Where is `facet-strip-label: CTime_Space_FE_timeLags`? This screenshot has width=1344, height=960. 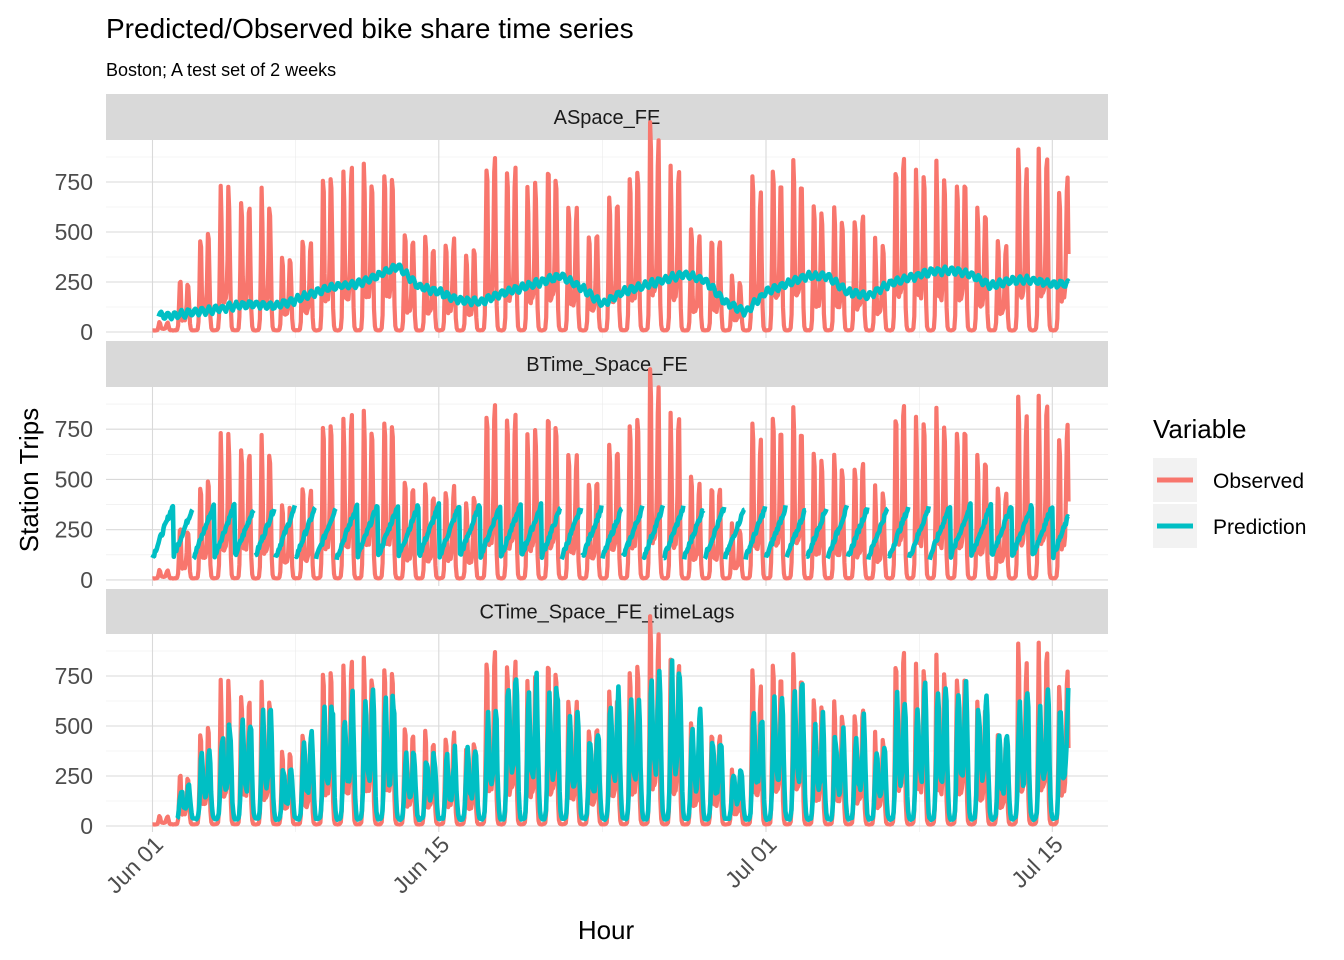 facet-strip-label: CTime_Space_FE_timeLags is located at coordinates (607, 613).